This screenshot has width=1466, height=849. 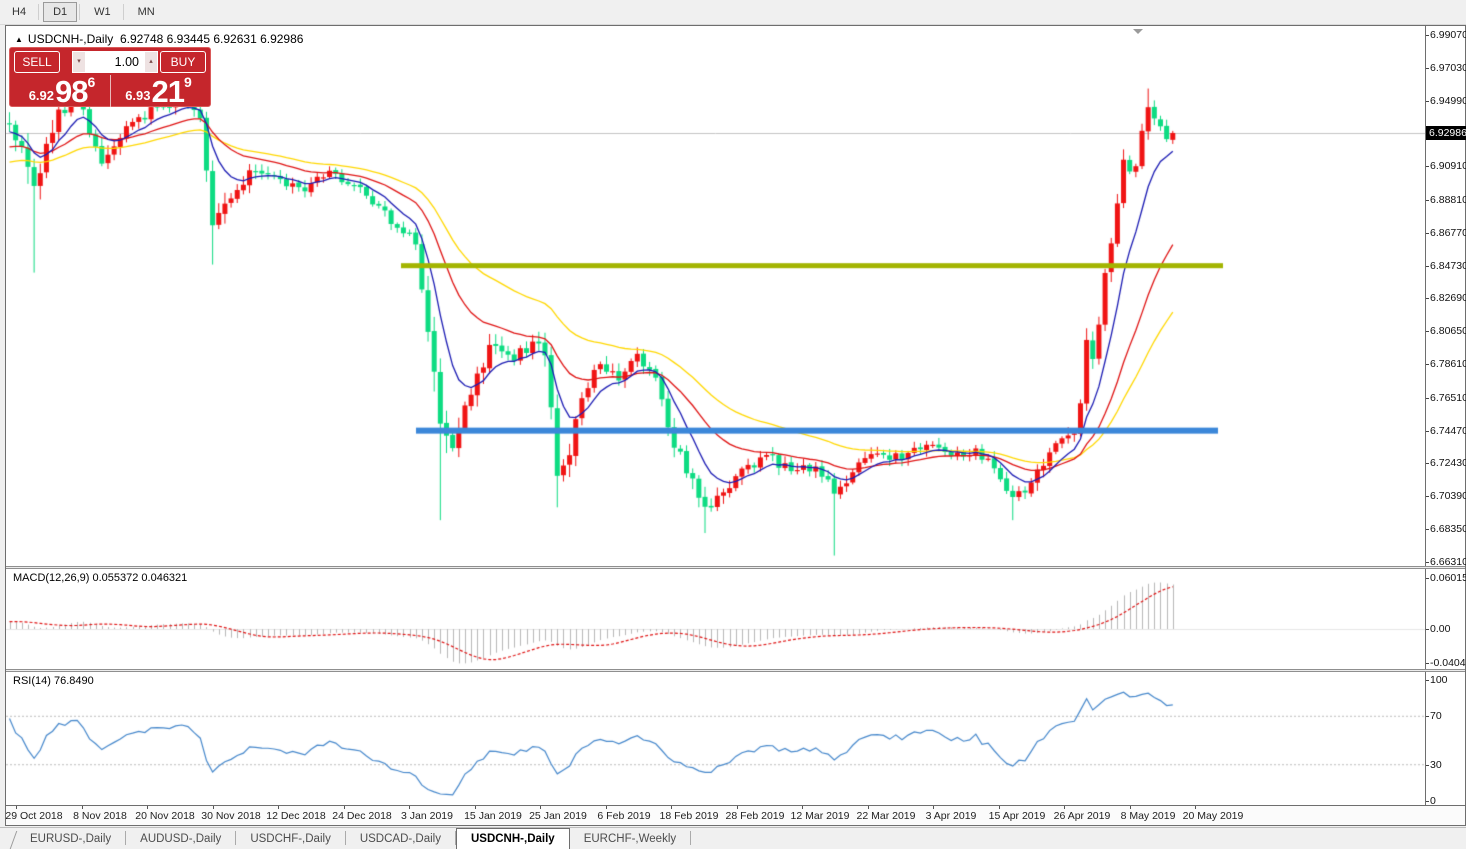 What do you see at coordinates (1448, 101) in the screenshot?
I see `price-axis-label: 6.94990` at bounding box center [1448, 101].